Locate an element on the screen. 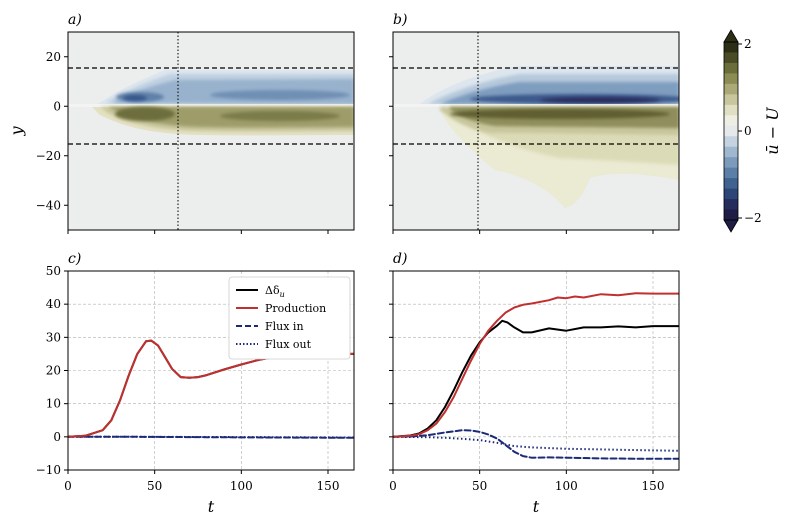 This screenshot has width=793, height=526. panel-a-contours is located at coordinates (211, 103).